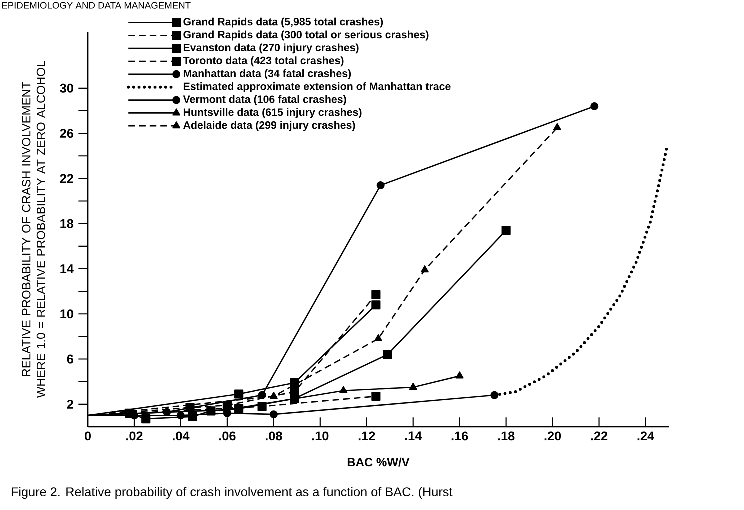  I want to click on x-tick-label: .02, so click(134, 436).